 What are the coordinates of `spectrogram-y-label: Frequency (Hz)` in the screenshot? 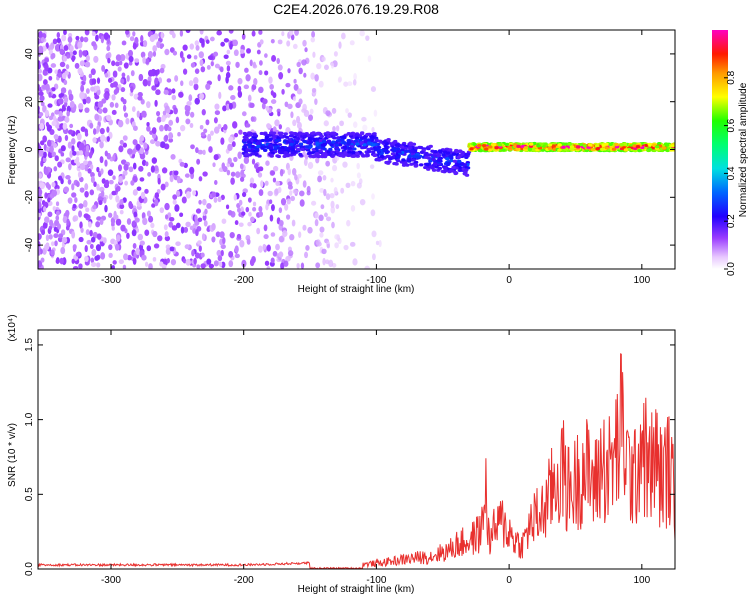 It's located at (12, 150).